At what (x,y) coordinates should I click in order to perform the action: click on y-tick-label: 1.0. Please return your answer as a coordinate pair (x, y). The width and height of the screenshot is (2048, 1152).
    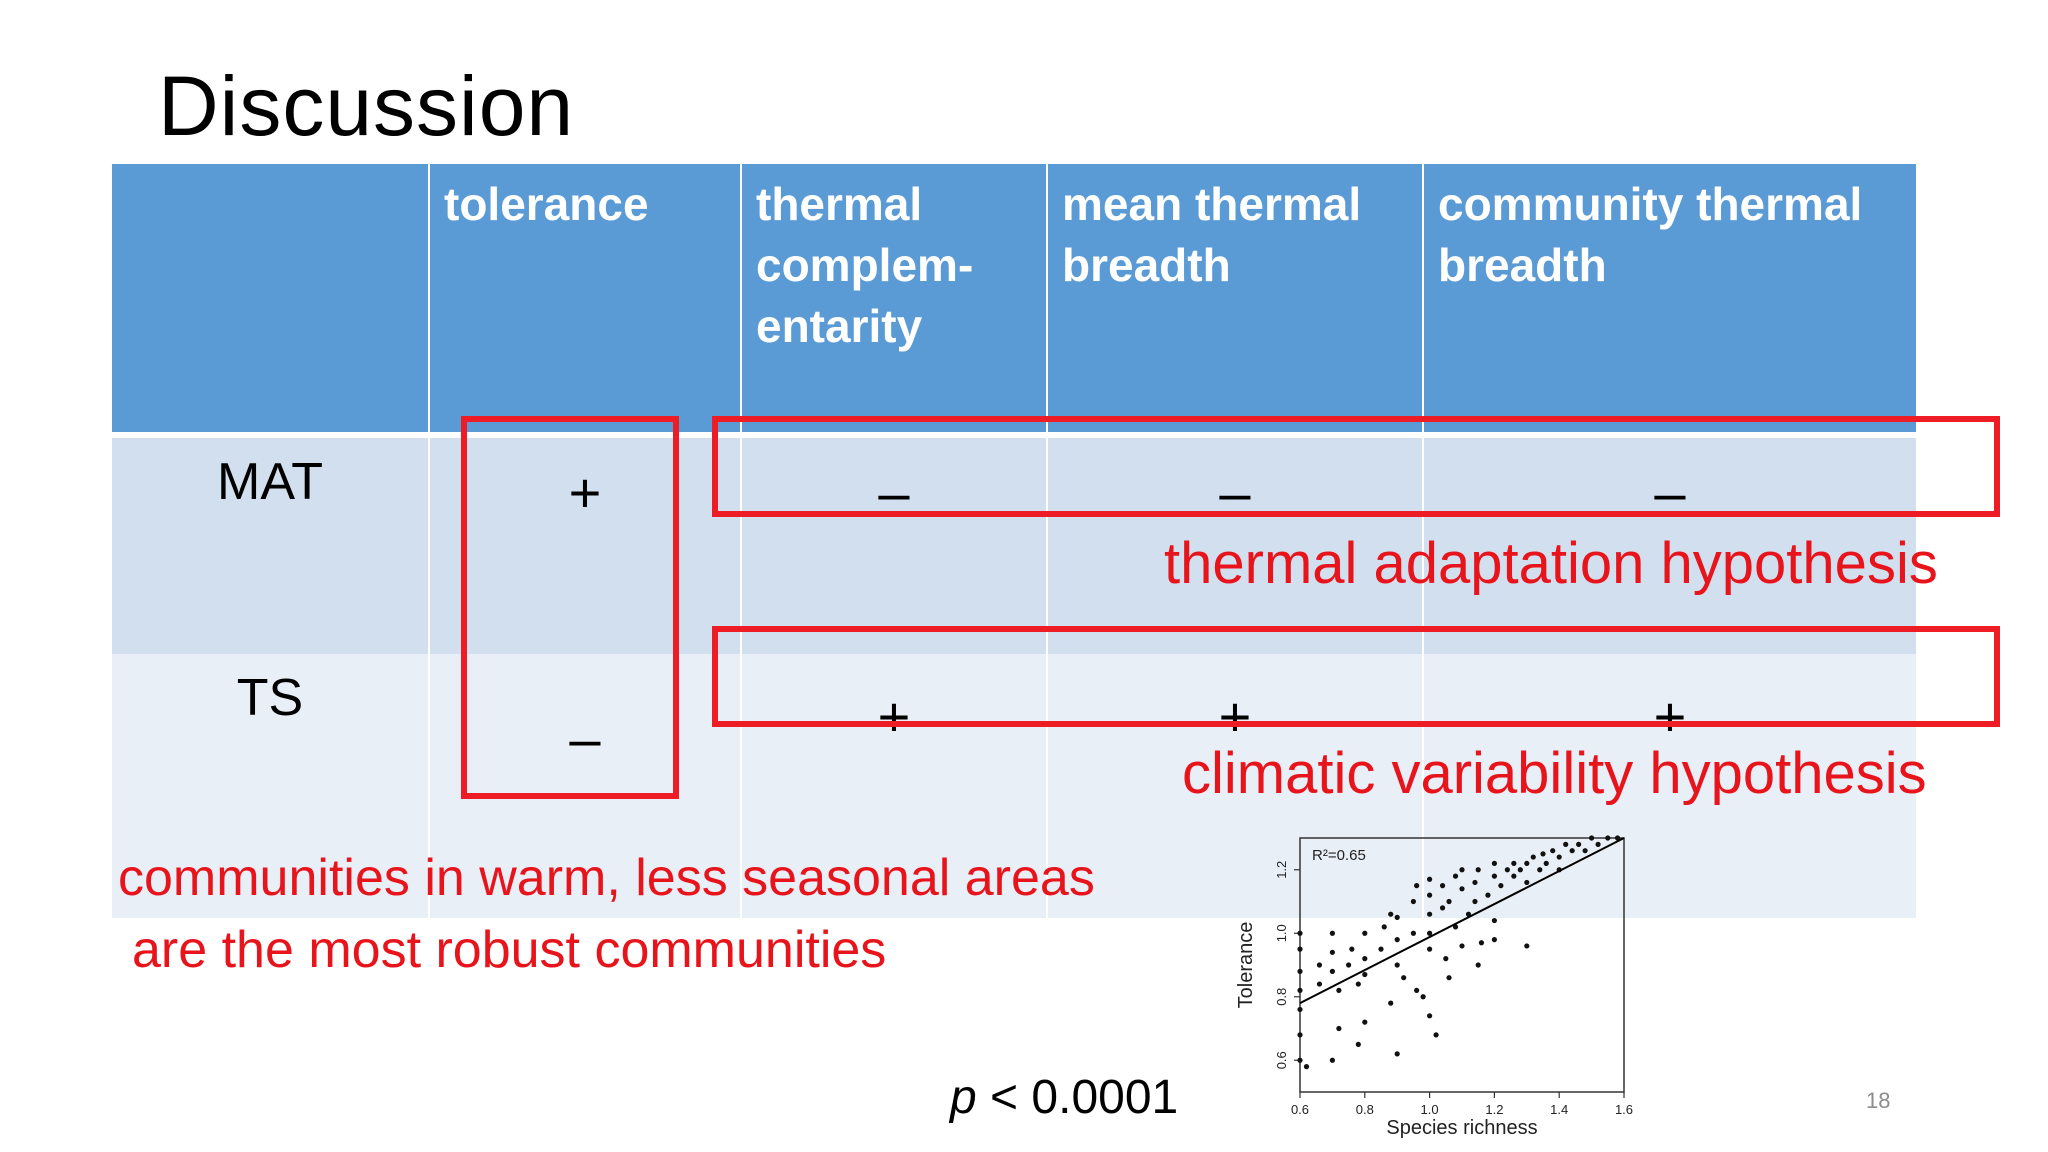
    Looking at the image, I should click on (1281, 933).